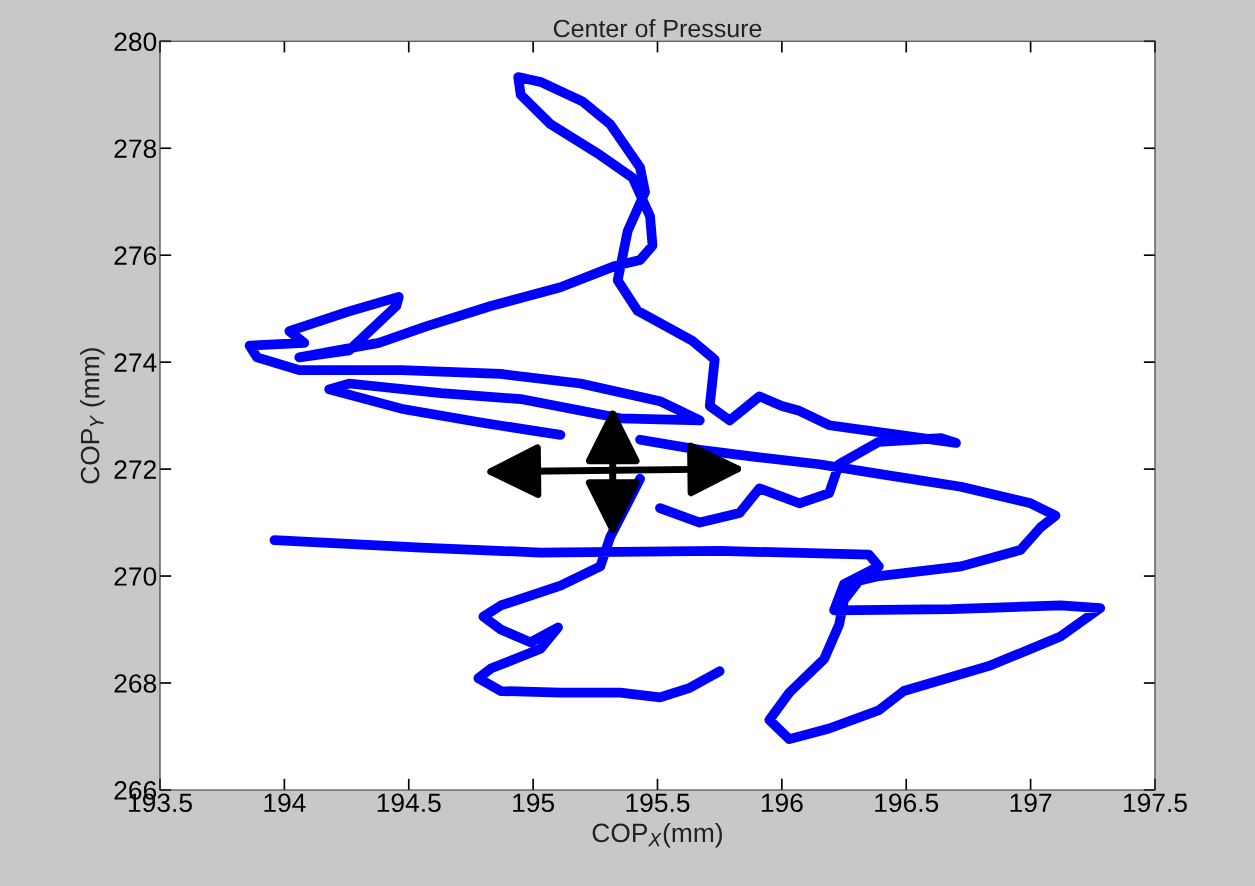  What do you see at coordinates (285, 803) in the screenshot?
I see `x-tick-label: 194` at bounding box center [285, 803].